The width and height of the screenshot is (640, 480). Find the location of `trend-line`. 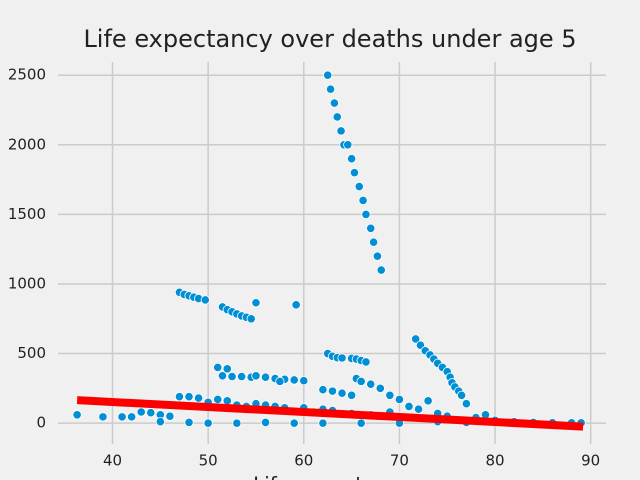

trend-line is located at coordinates (330, 413).